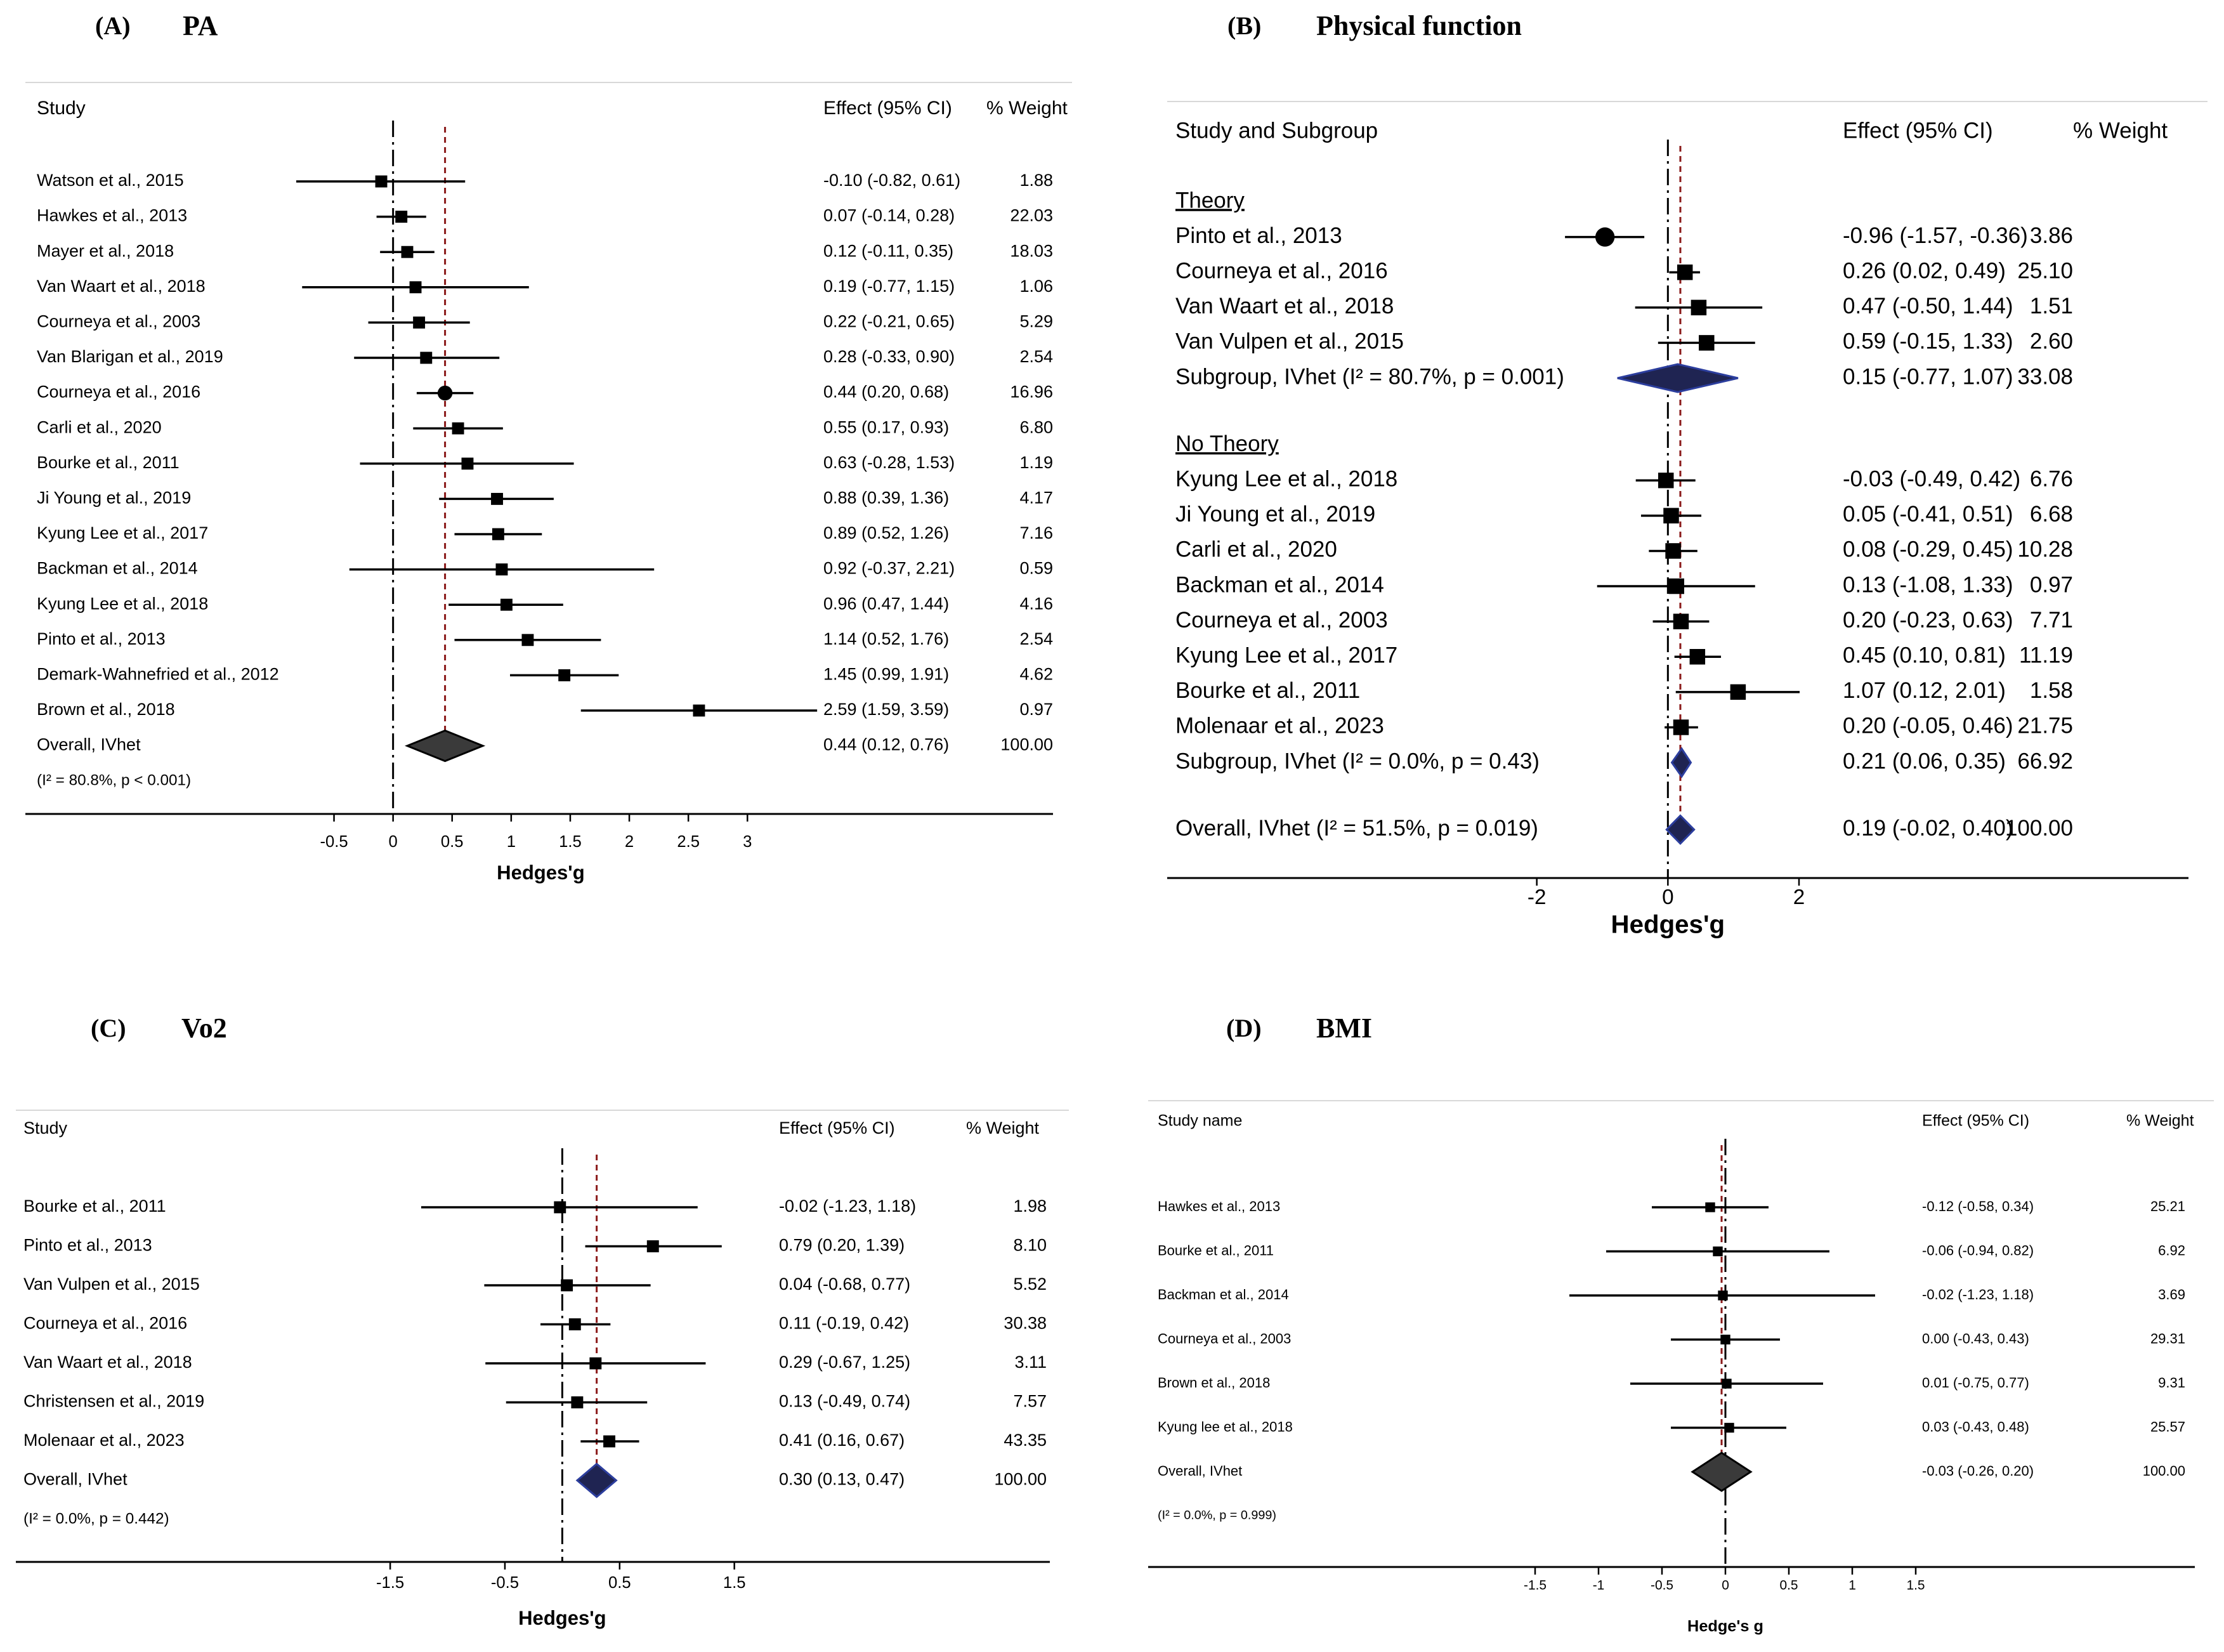 The width and height of the screenshot is (2224, 1652). What do you see at coordinates (2172, 1383) in the screenshot?
I see `weight-text: 9.31` at bounding box center [2172, 1383].